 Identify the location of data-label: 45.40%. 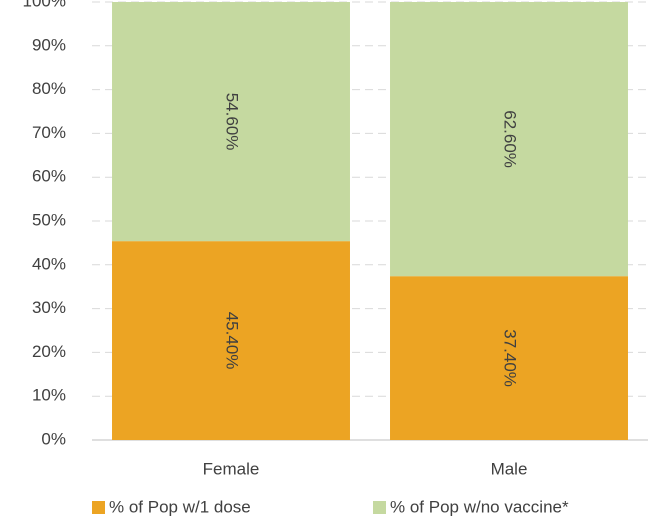
(232, 341).